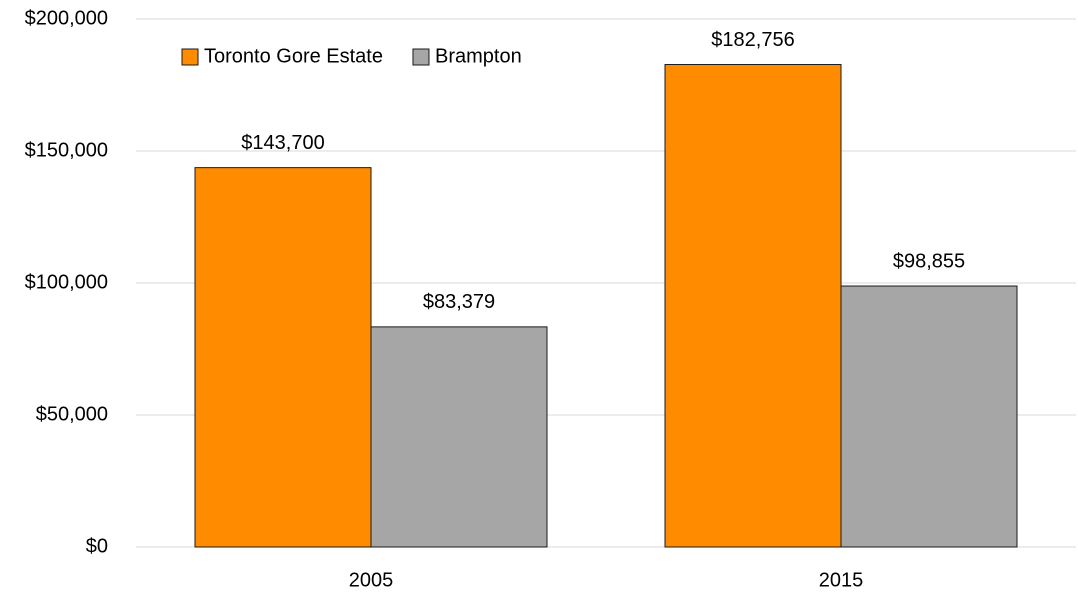 Image resolution: width=1078 pixels, height=594 pixels. What do you see at coordinates (478, 56) in the screenshot?
I see `legend-label: Brampton` at bounding box center [478, 56].